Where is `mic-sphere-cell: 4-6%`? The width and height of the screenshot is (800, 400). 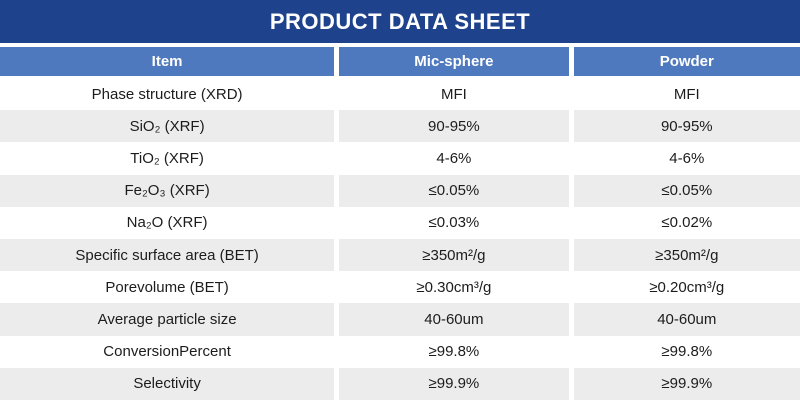 mic-sphere-cell: 4-6% is located at coordinates (456, 158).